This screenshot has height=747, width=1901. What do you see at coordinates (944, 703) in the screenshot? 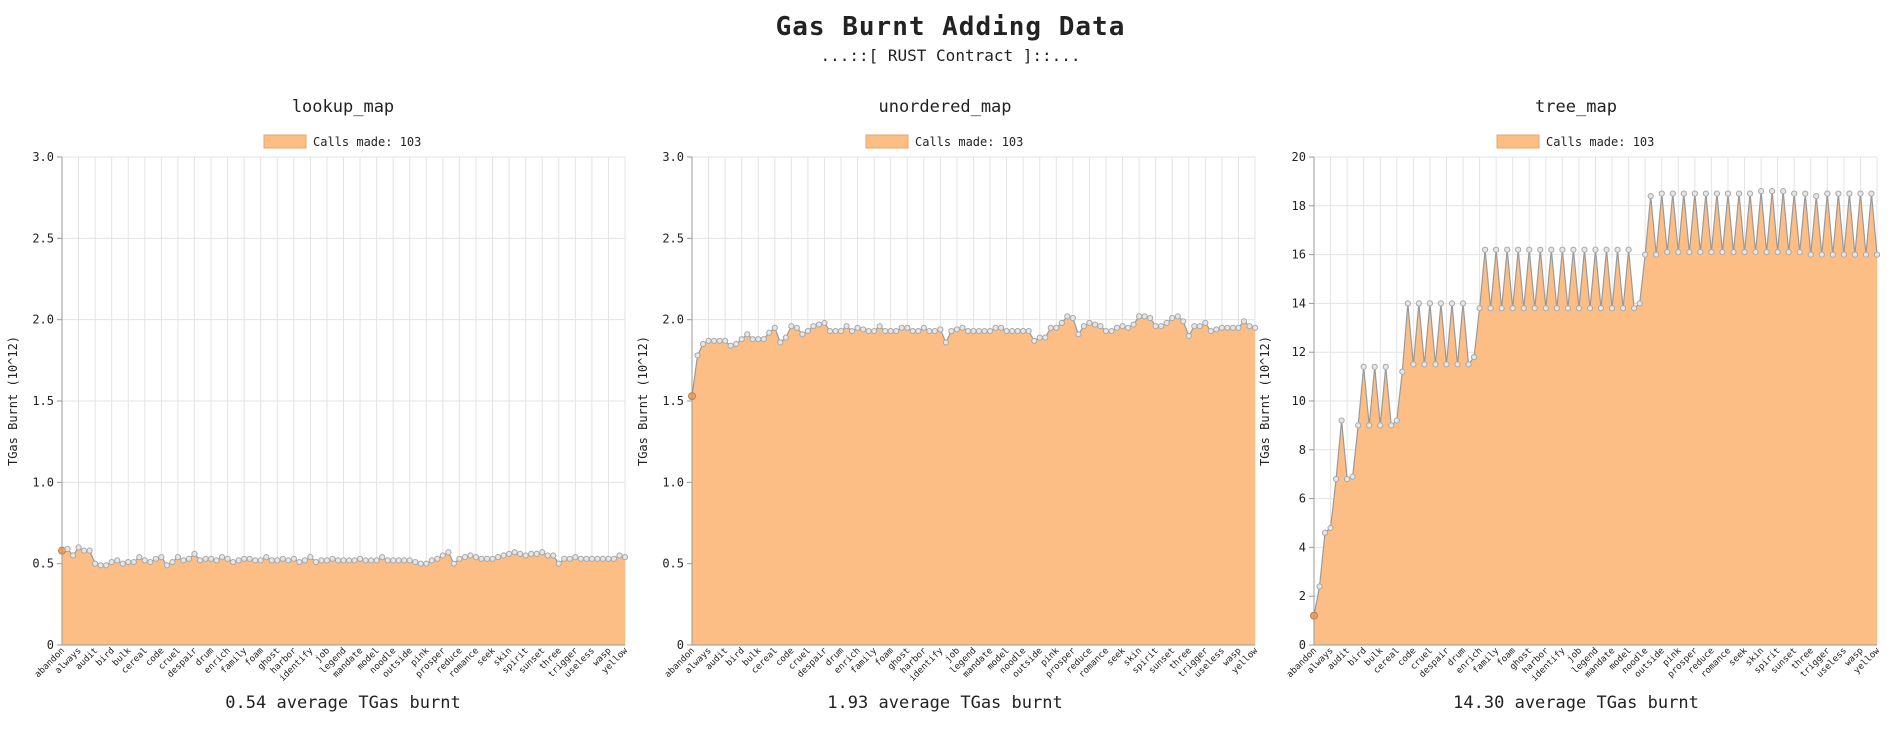
I see `chart-footer: 1.93 average TGas burnt` at bounding box center [944, 703].